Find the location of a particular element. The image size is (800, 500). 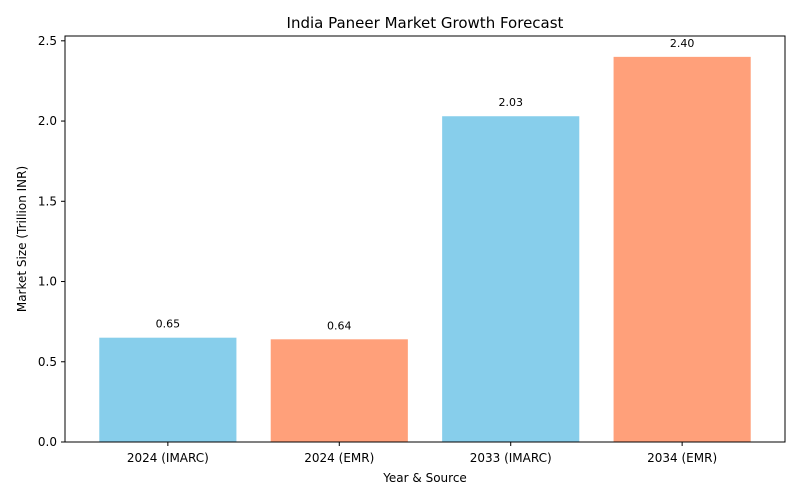

x-tick-label: 2034 (EMR) is located at coordinates (682, 458).